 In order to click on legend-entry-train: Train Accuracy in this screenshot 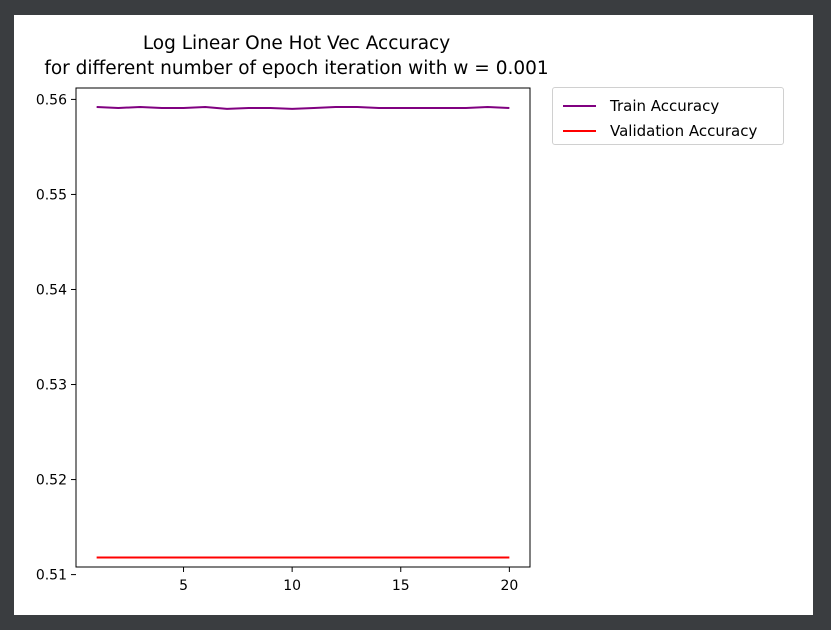, I will do `click(641, 106)`.